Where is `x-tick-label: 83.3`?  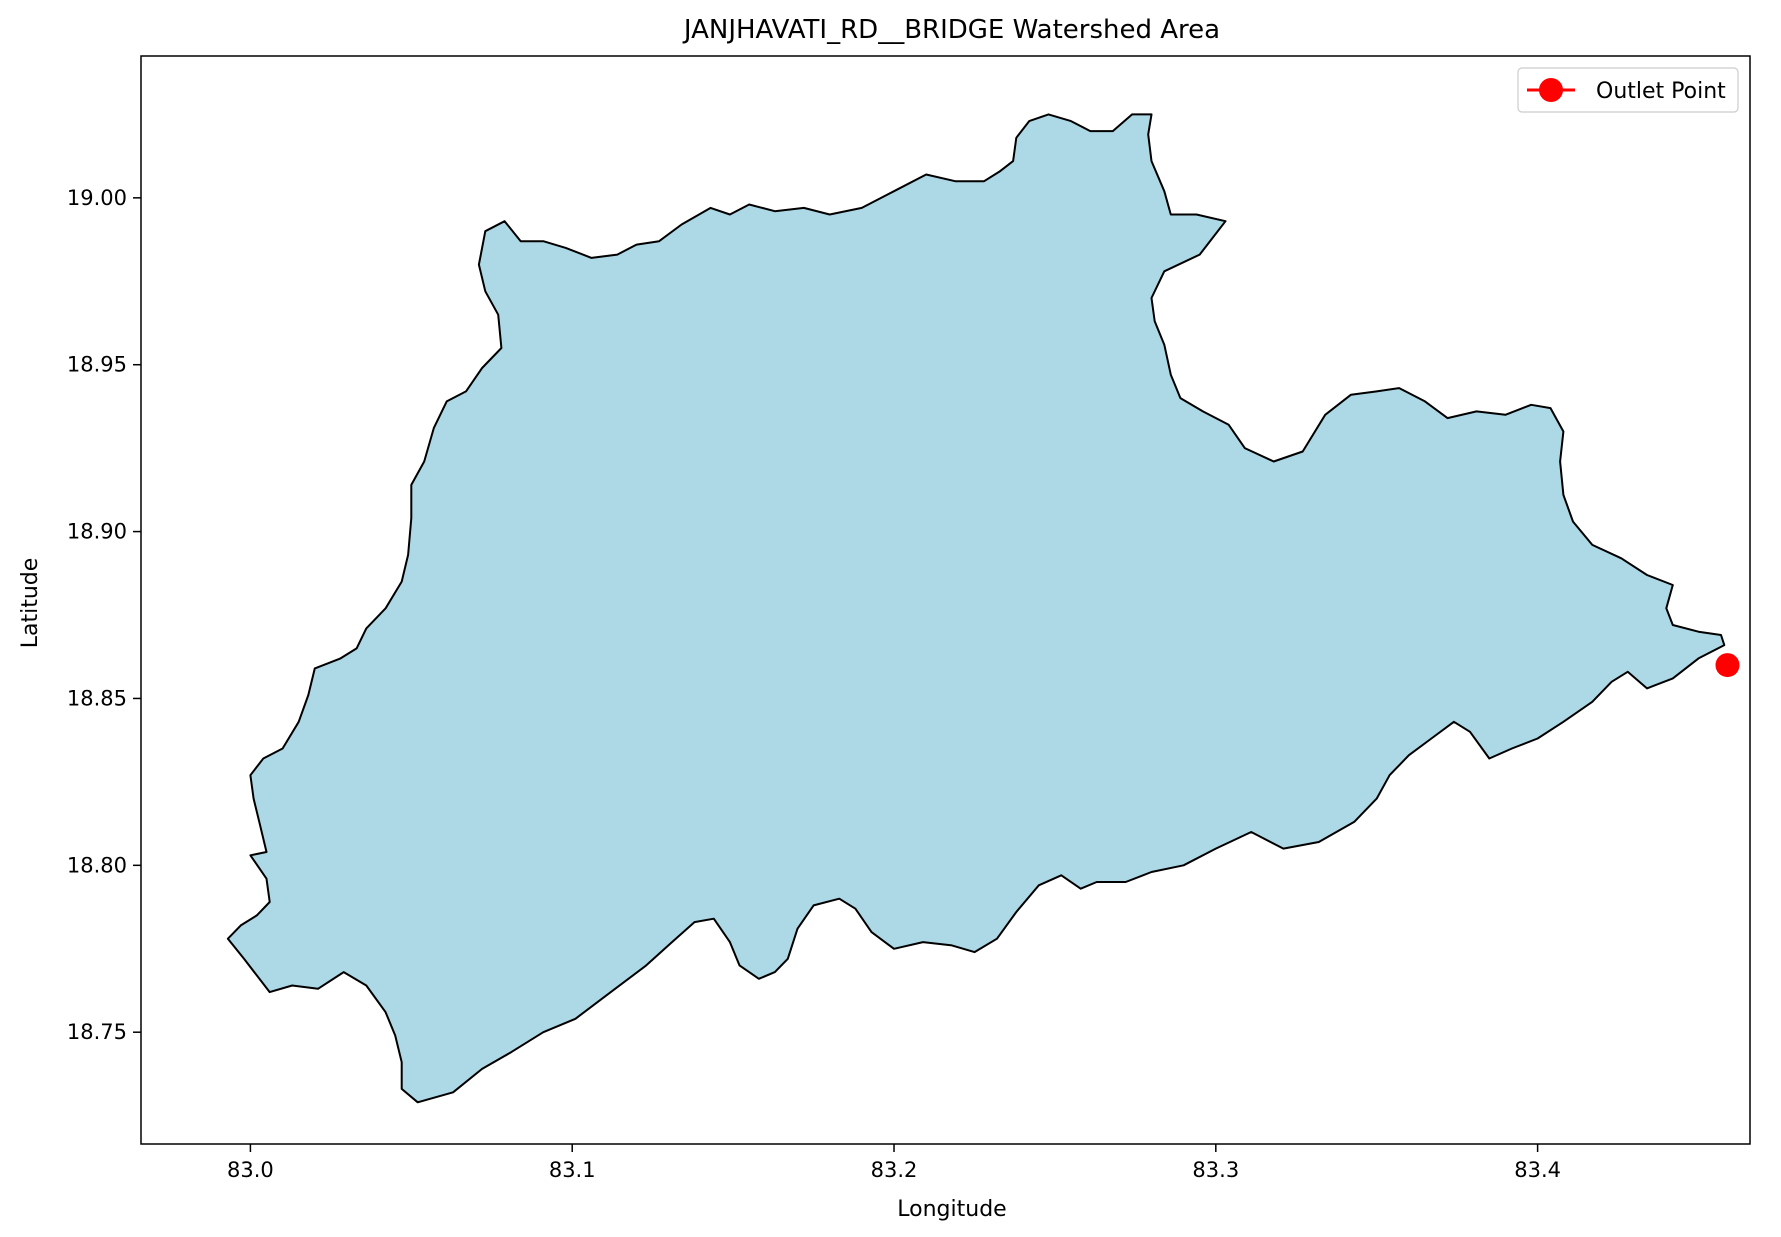
x-tick-label: 83.3 is located at coordinates (1215, 1170).